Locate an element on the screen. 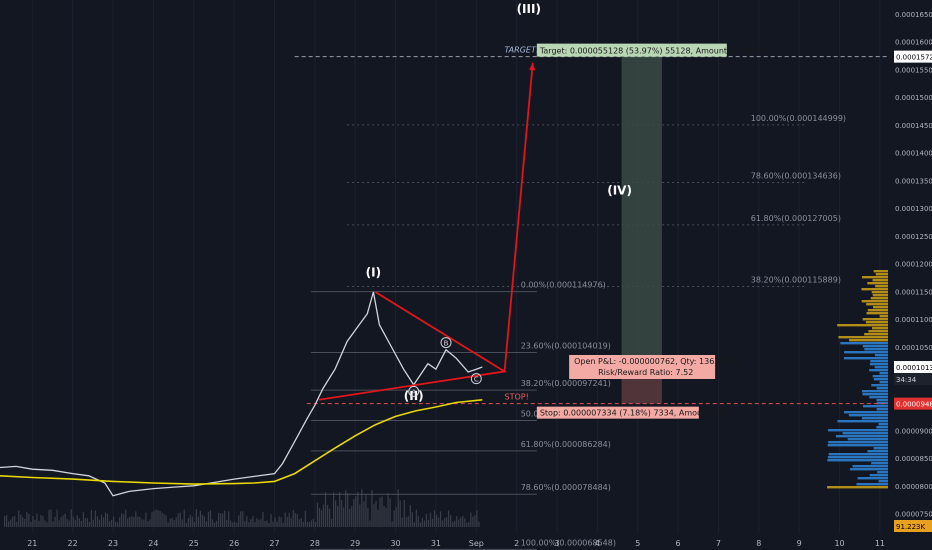 This screenshot has width=932, height=550. time-tick-label: 28 is located at coordinates (315, 543).